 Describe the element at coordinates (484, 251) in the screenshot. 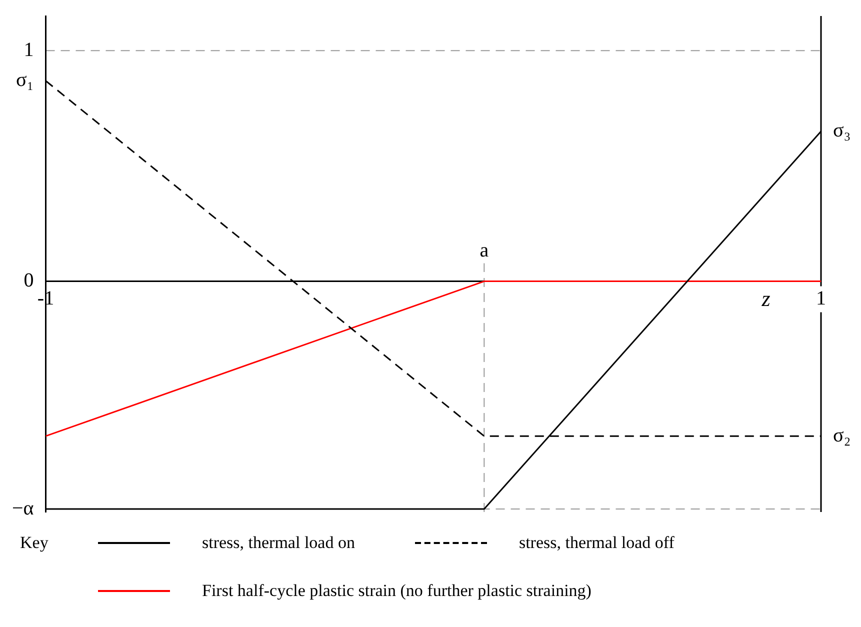

I see `ref-line-label: a` at that location.